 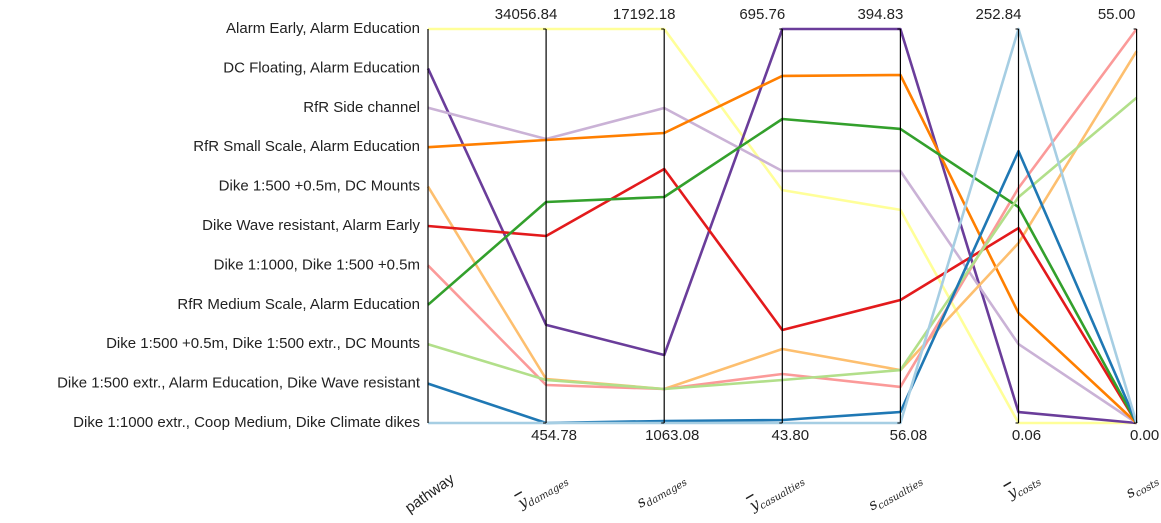 I want to click on axis-title: scasualties, so click(x=895, y=492).